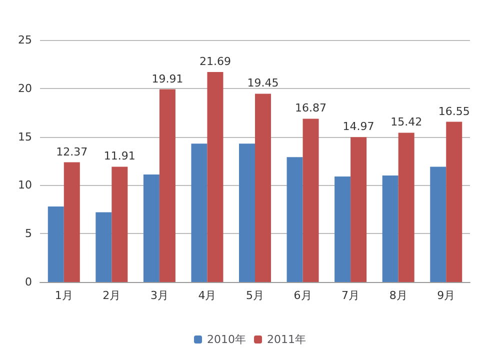  I want to click on data-label: 16.55, so click(454, 111).